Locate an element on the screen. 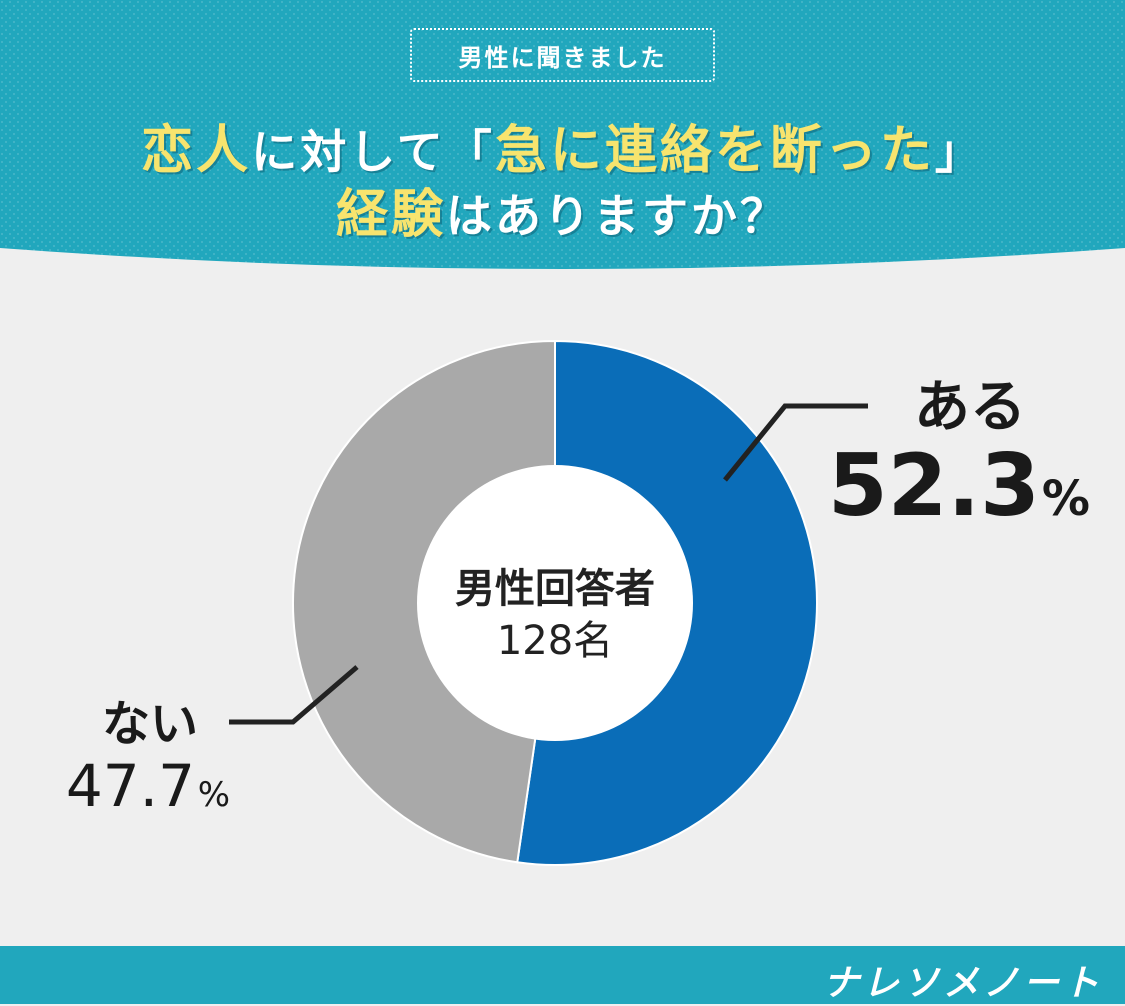  survey-badge: 男性に聞きました is located at coordinates (562, 55).